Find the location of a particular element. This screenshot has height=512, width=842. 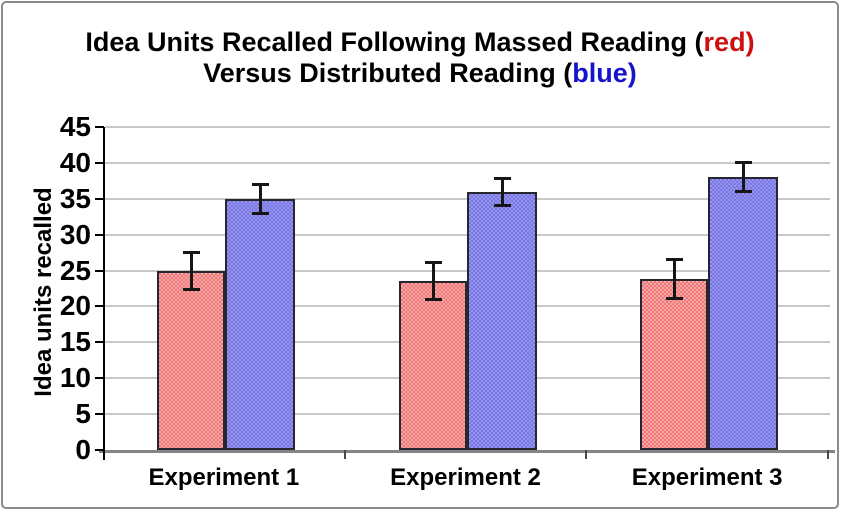

chart-title-line2: Versus Distributed Reading (blue) is located at coordinates (420, 73).